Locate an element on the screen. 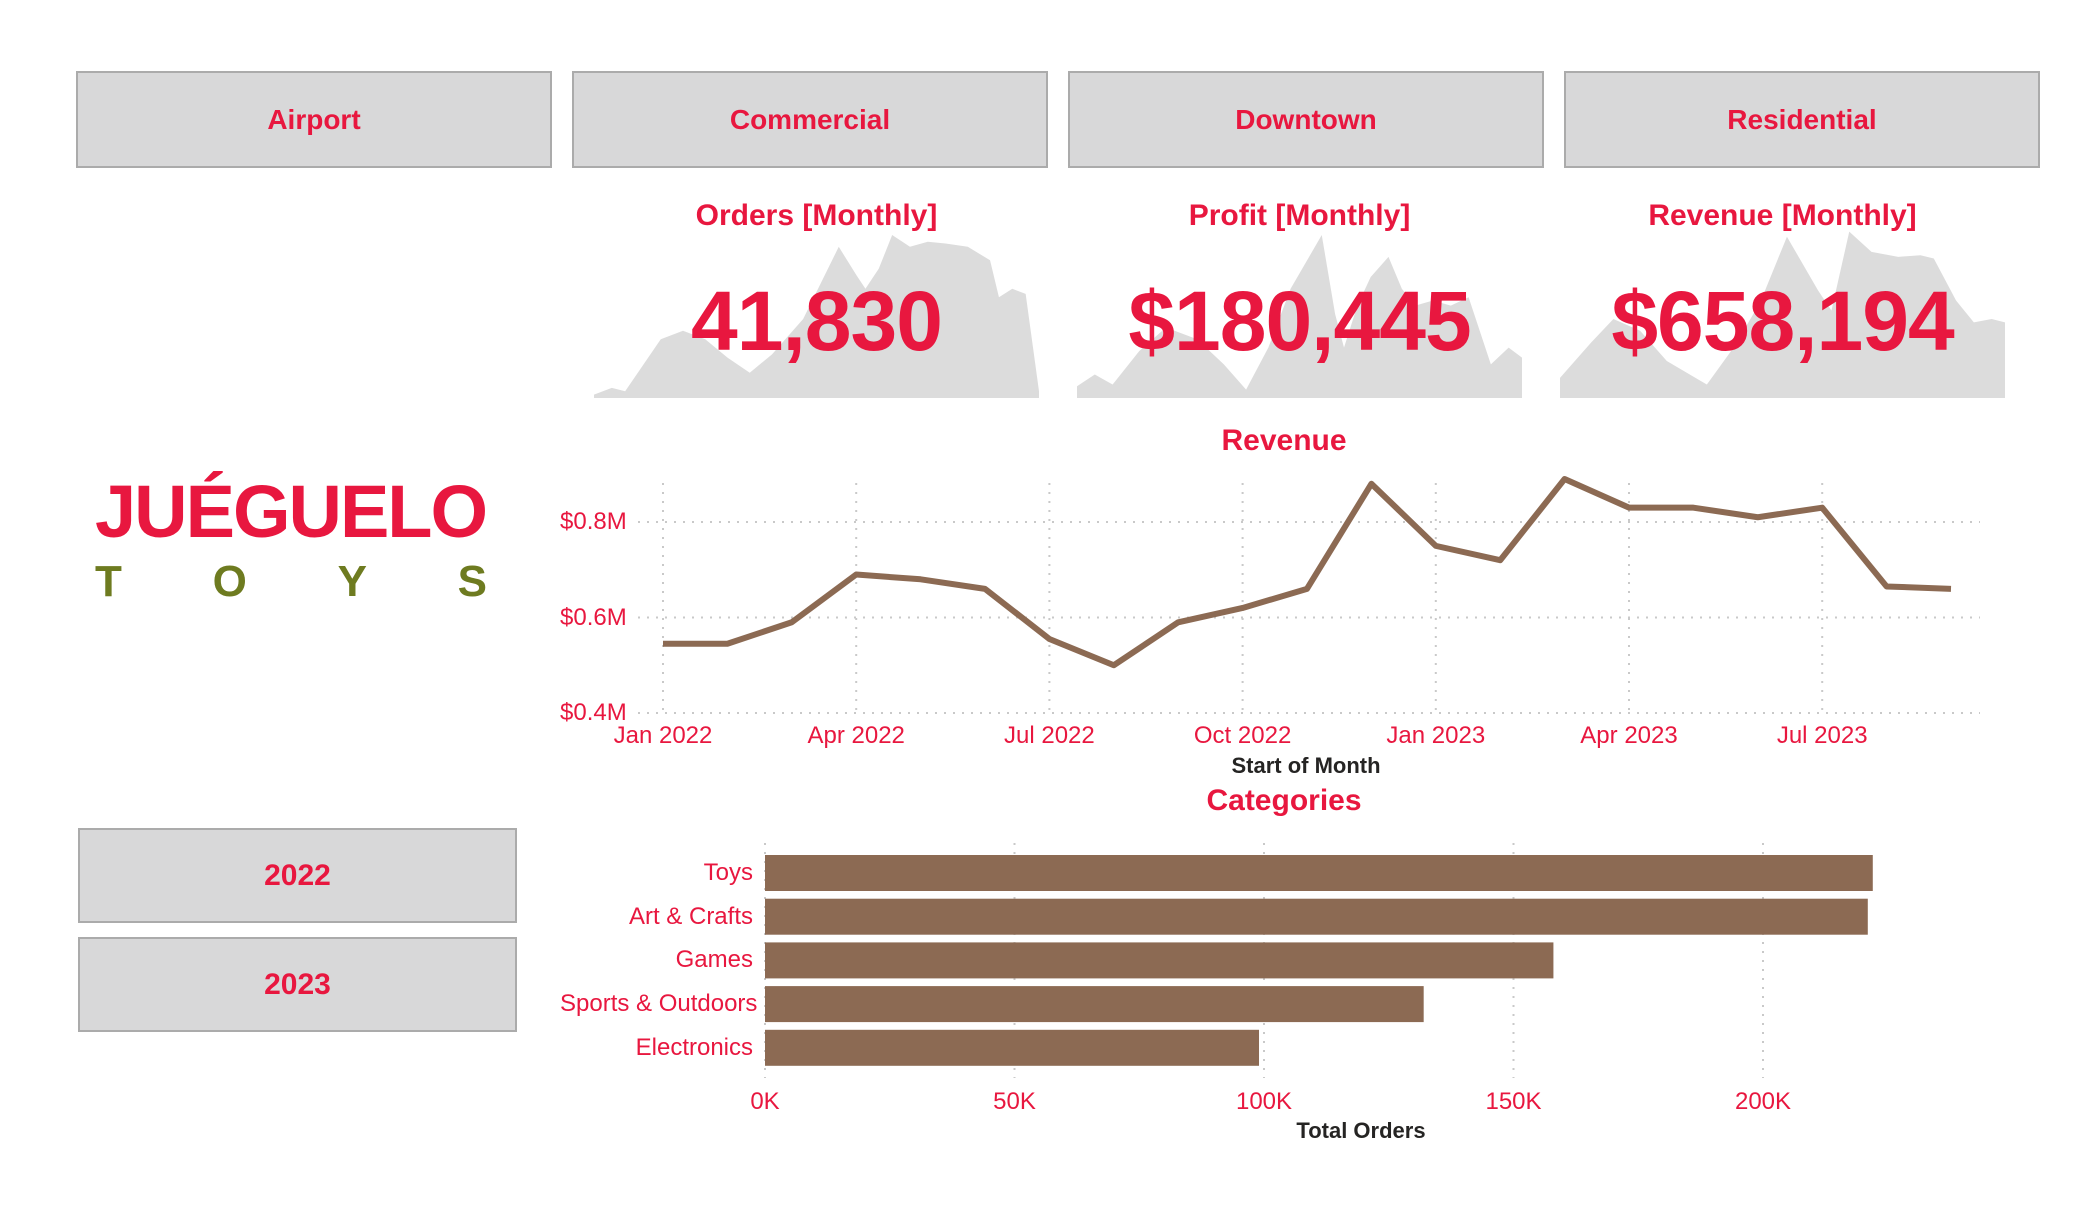 This screenshot has height=1214, width=2100. orders-sparkline is located at coordinates (816, 316).